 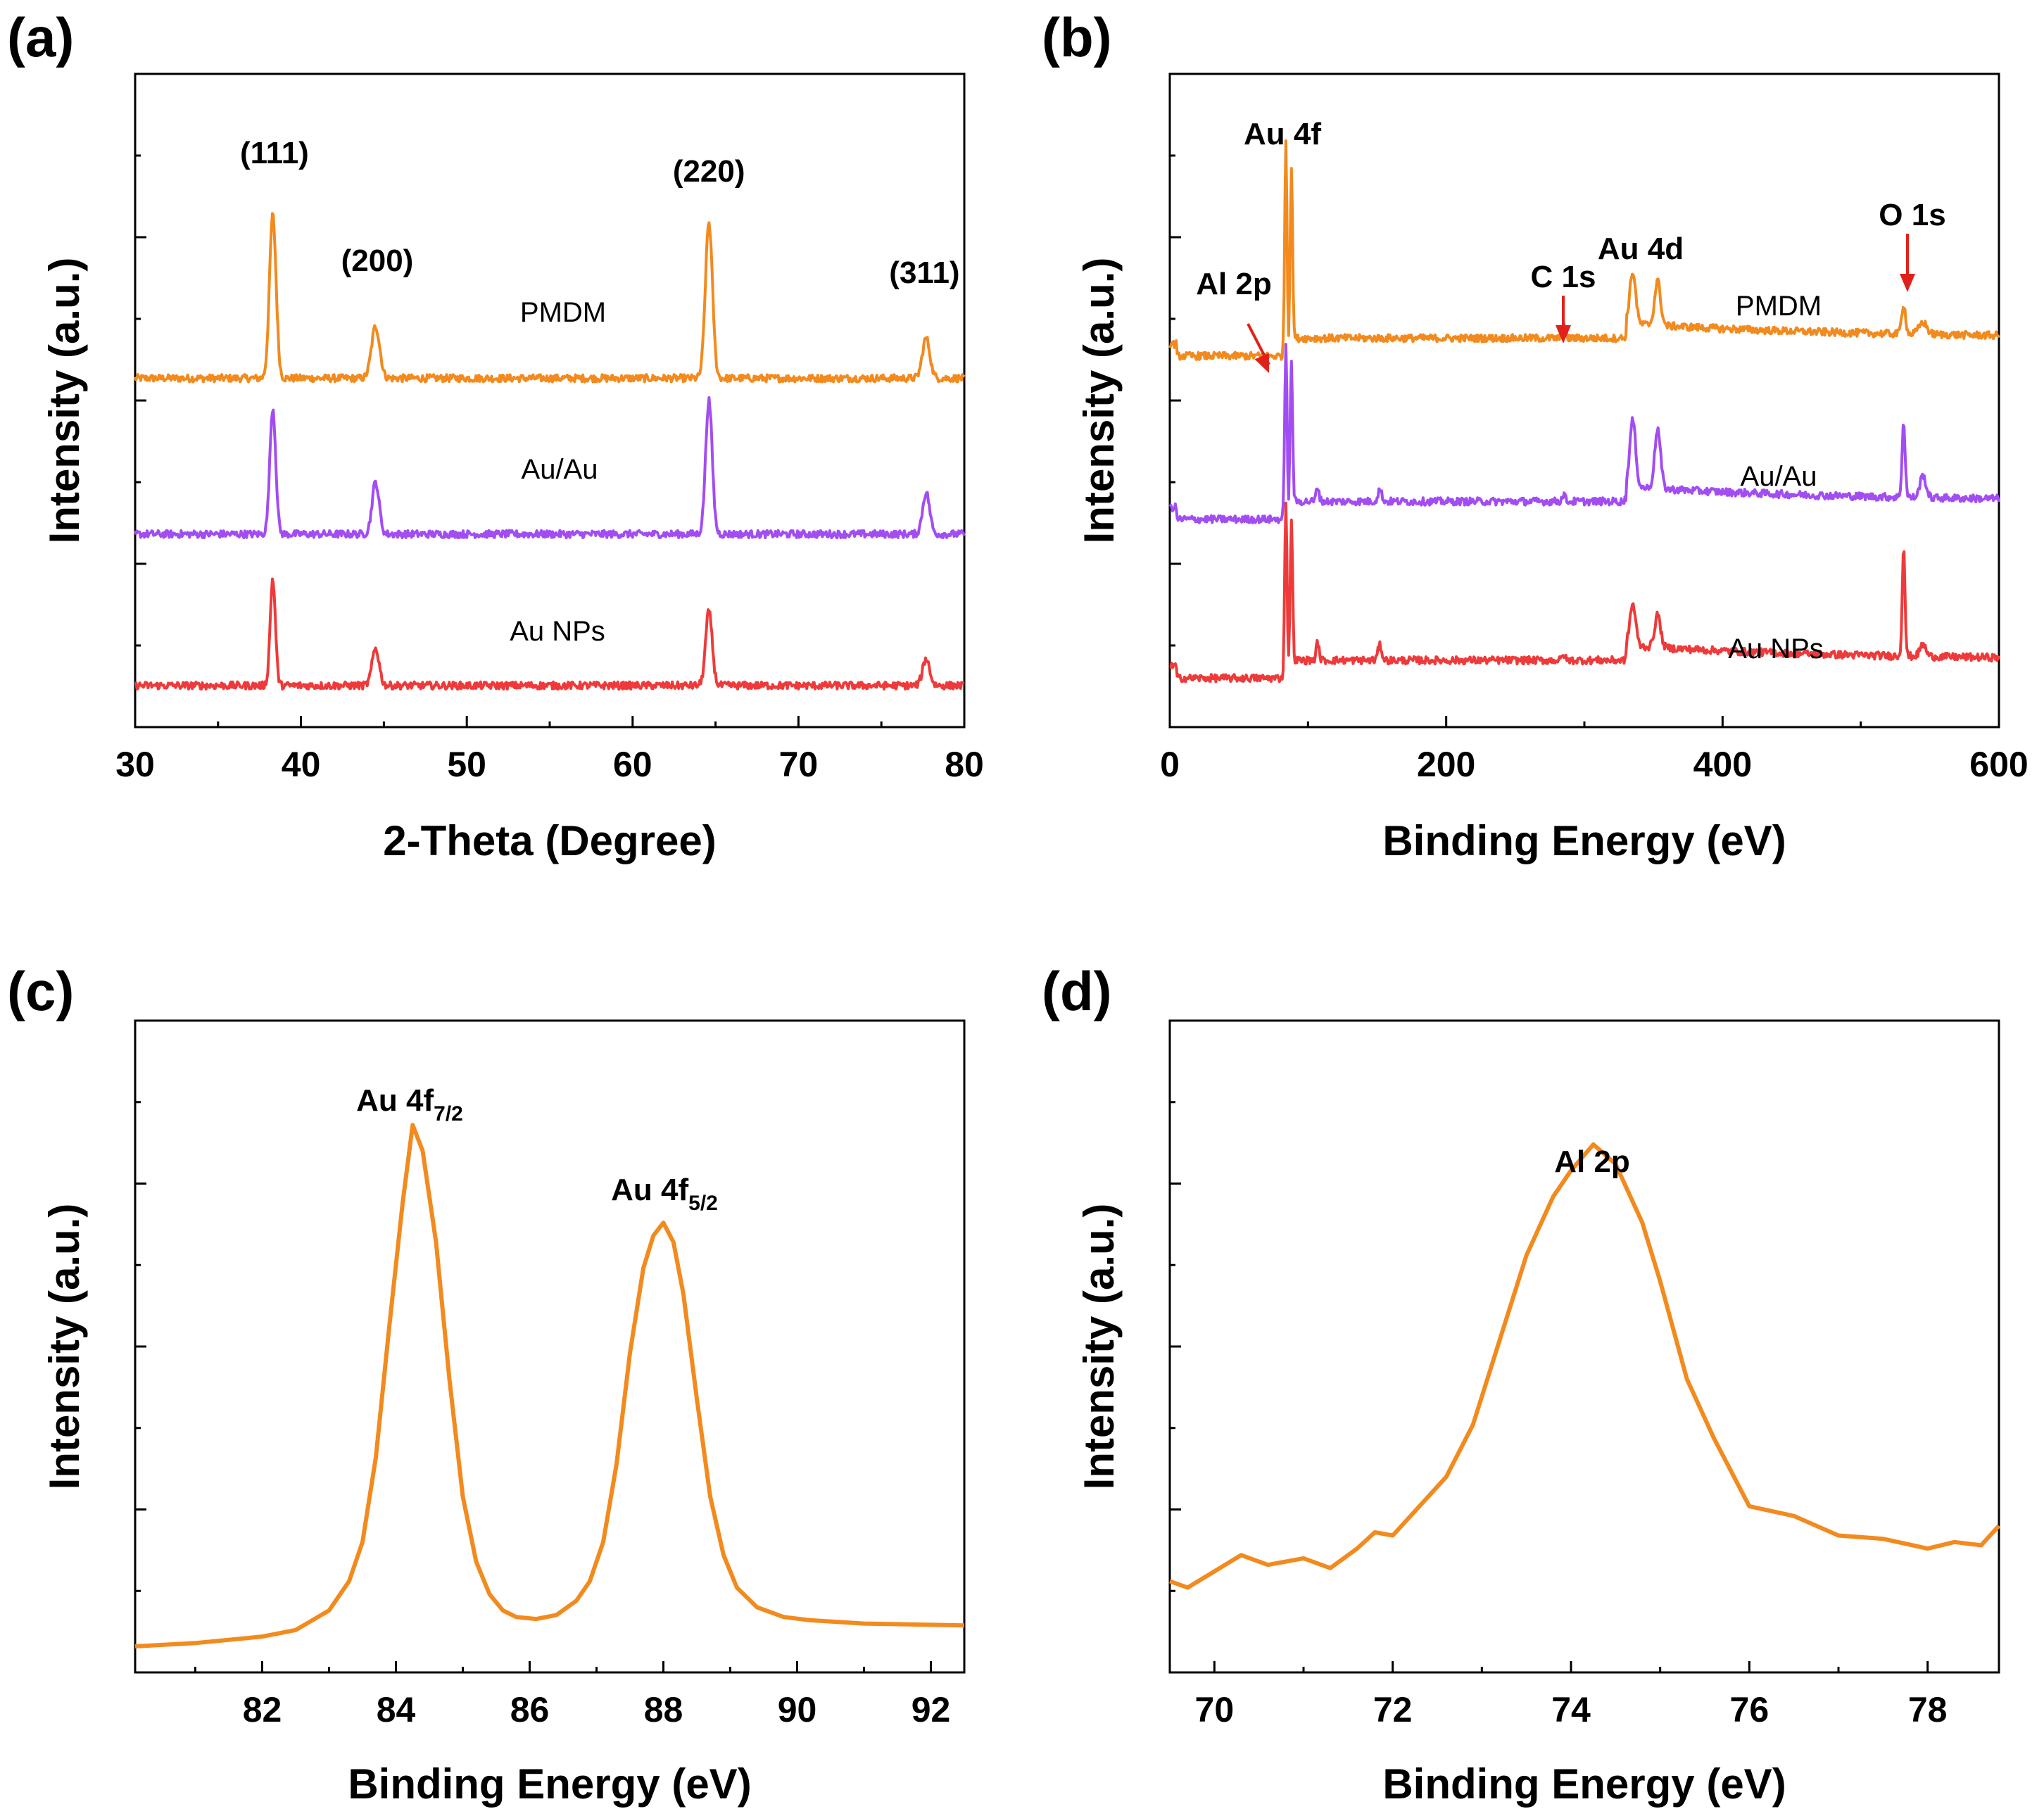 I want to click on x-axis-title-a: 2-Theta (Degree), so click(x=549, y=840).